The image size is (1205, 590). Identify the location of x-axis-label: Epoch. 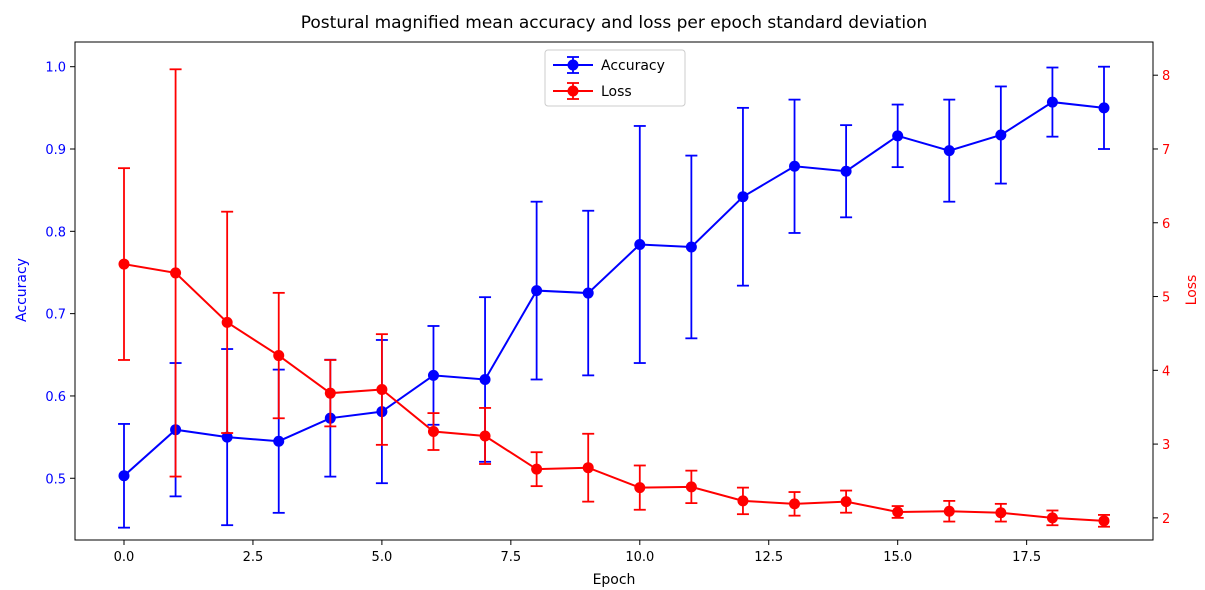
(614, 580).